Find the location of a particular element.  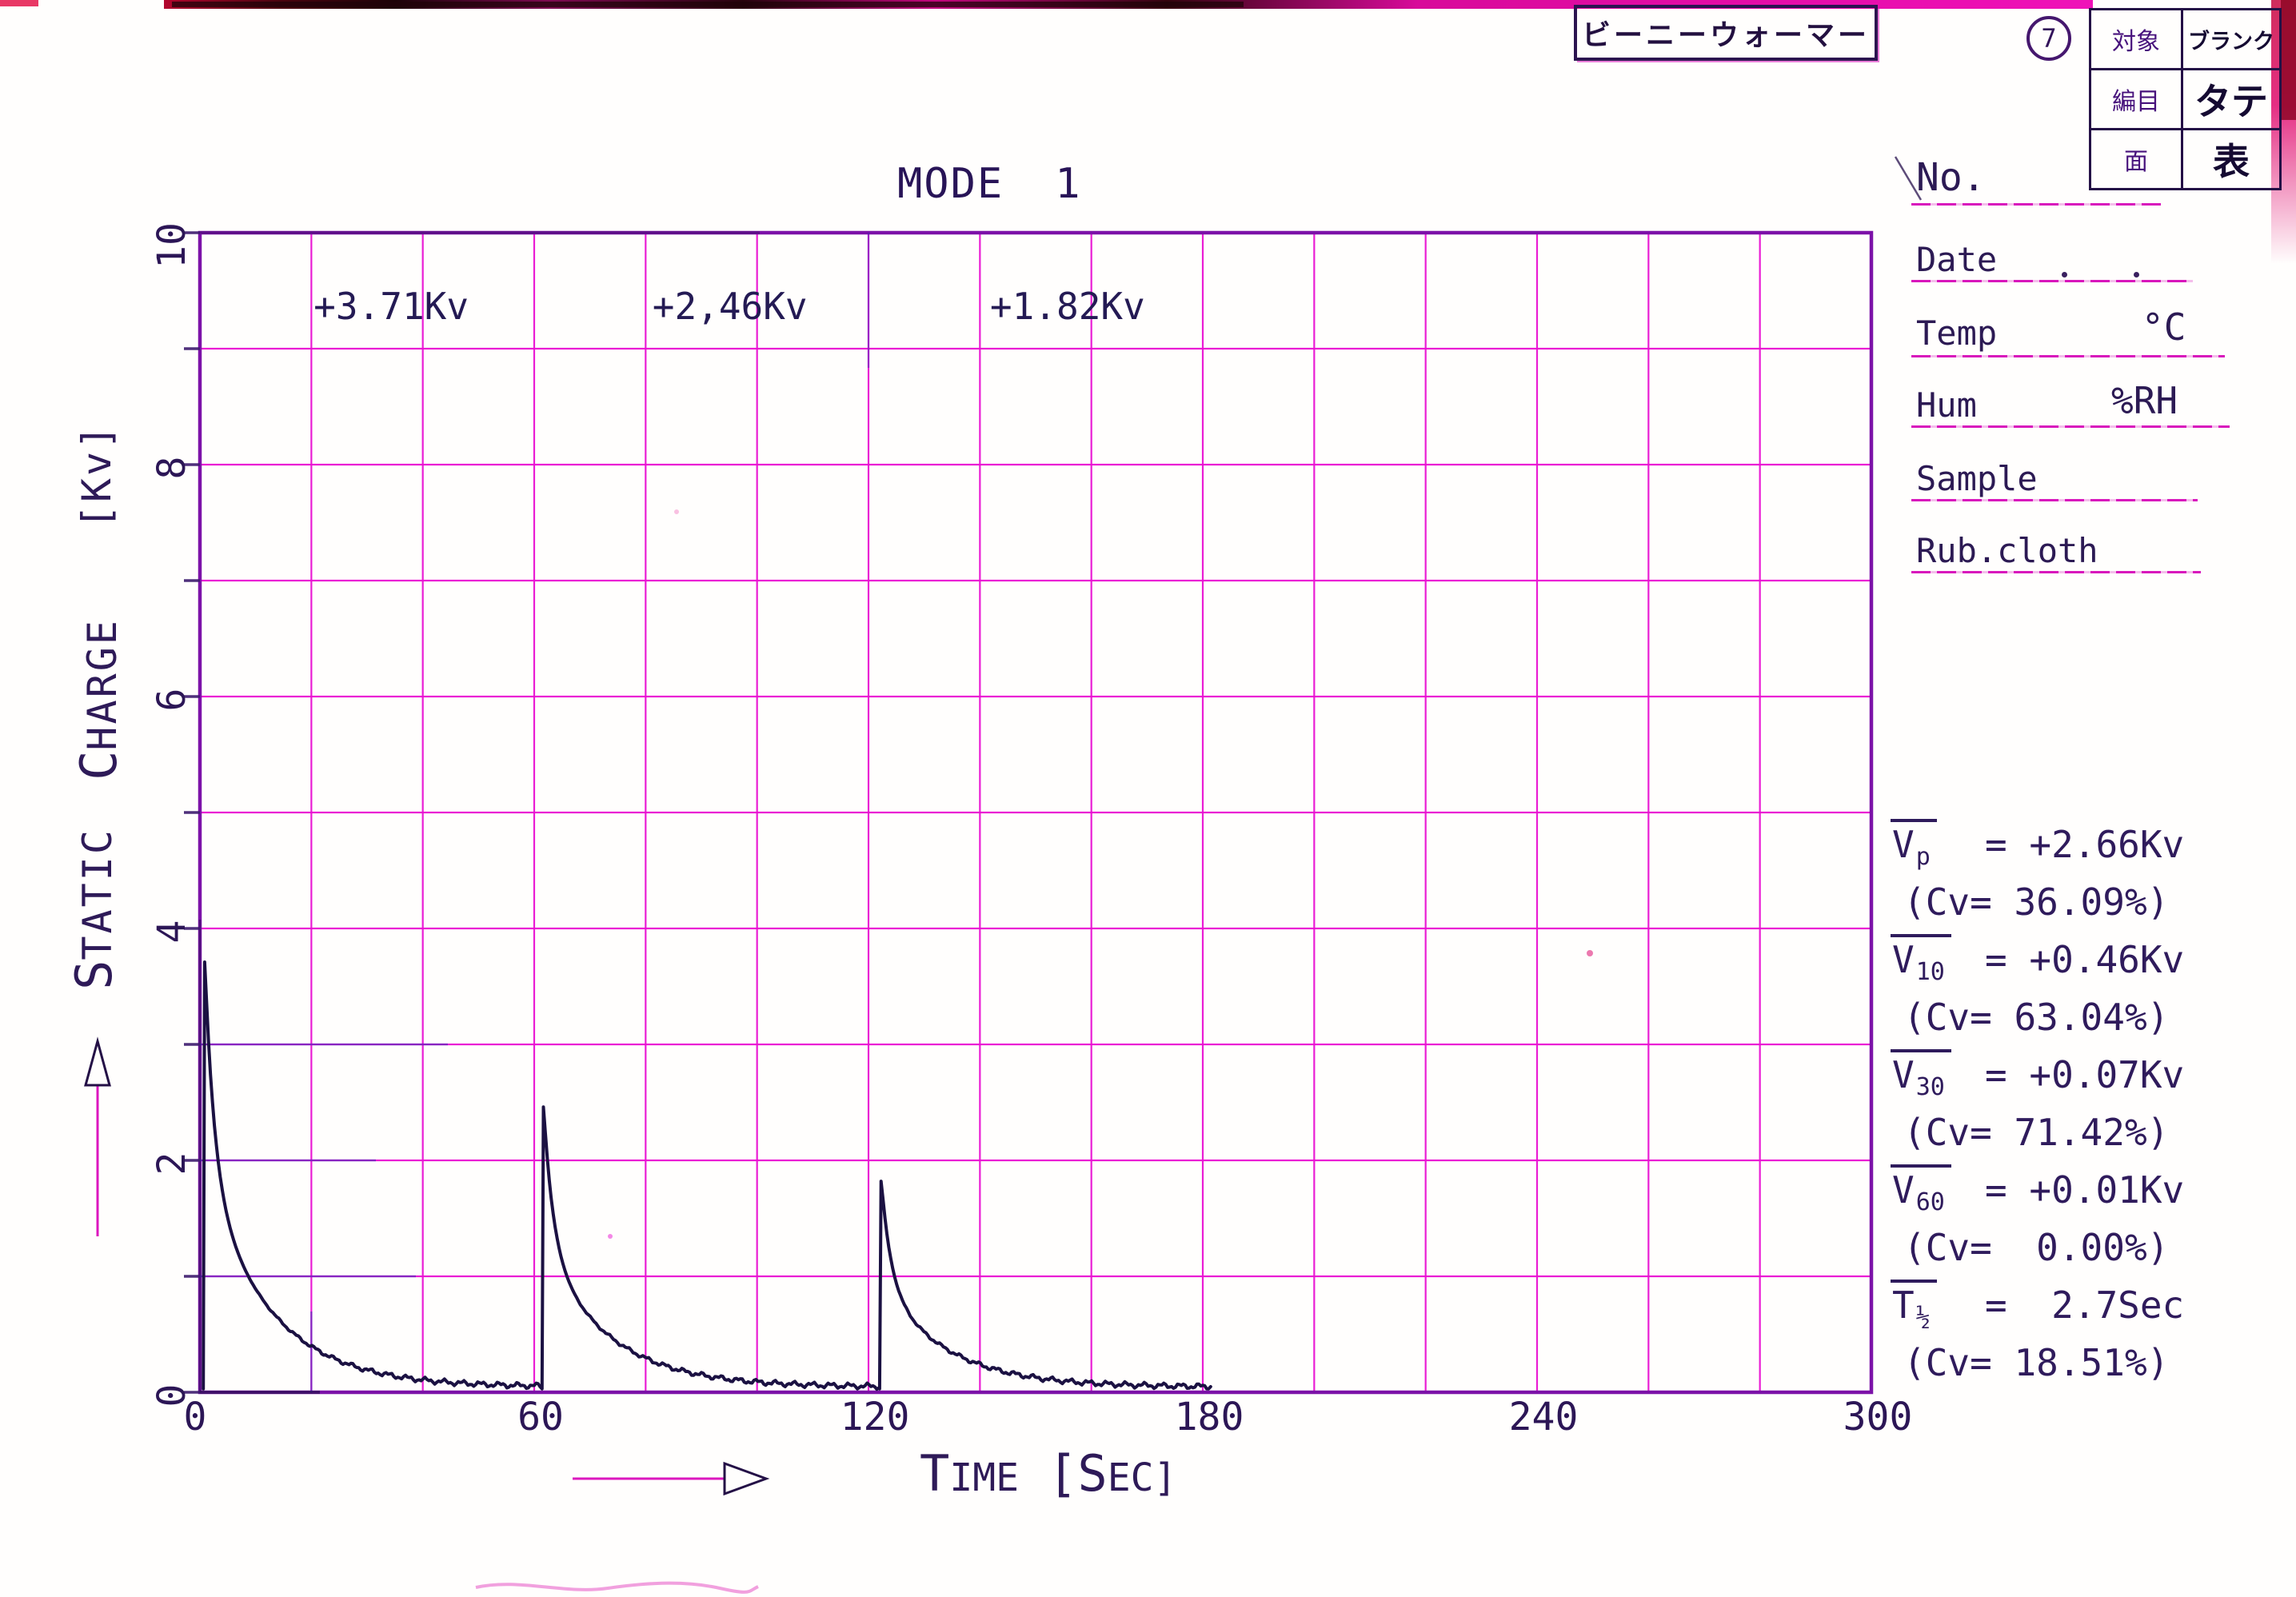

scan-right-blotch-core is located at coordinates (2289, 60).